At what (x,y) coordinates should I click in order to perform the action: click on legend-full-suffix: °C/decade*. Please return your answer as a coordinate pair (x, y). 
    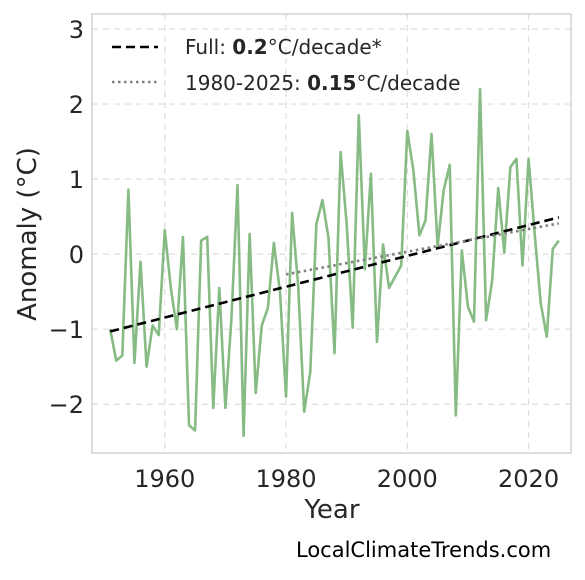
    Looking at the image, I should click on (325, 47).